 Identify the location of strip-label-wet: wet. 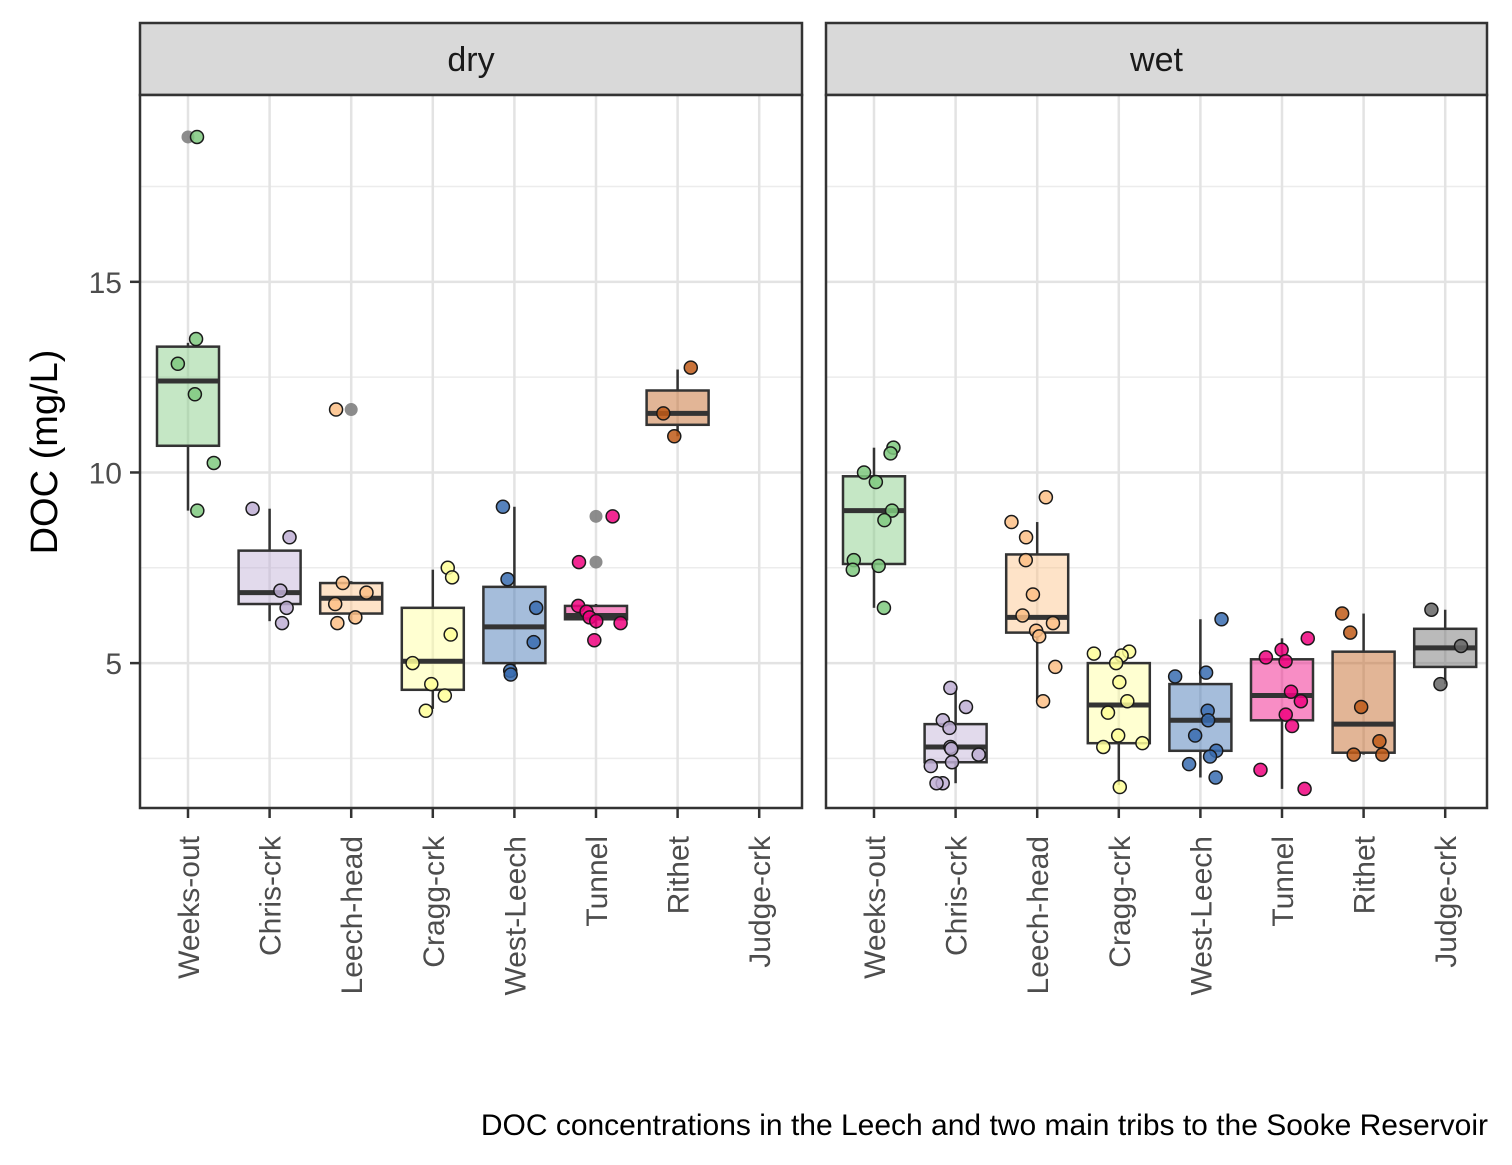
(1156, 60).